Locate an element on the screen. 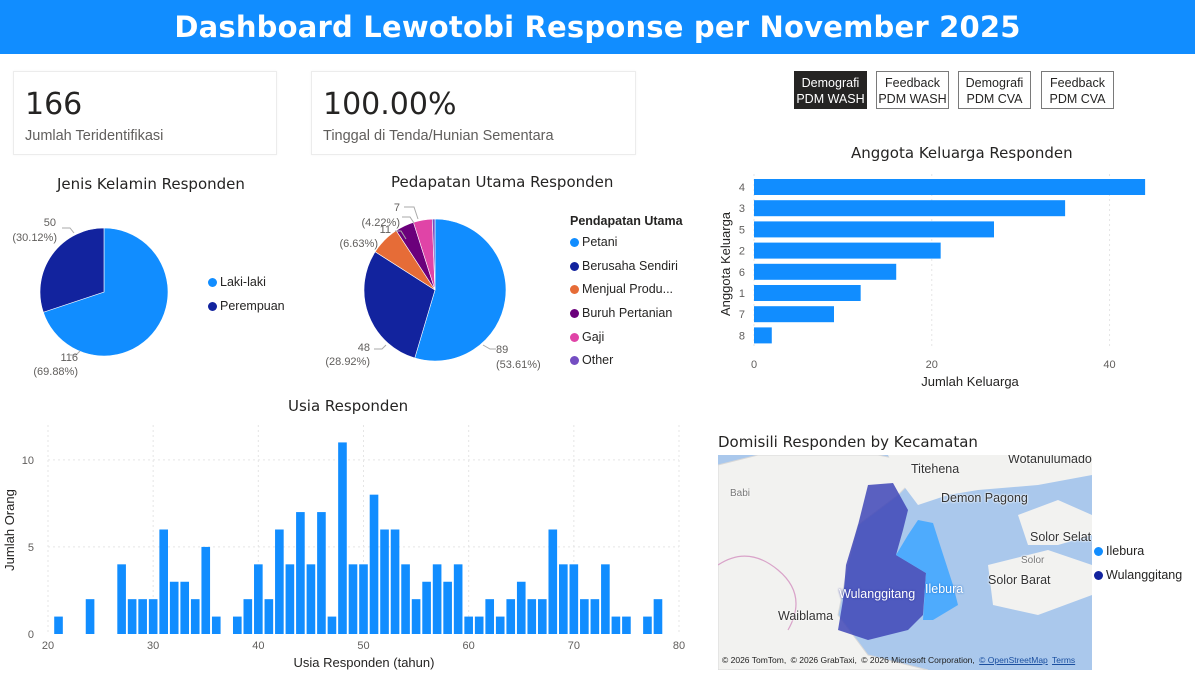 The height and width of the screenshot is (673, 1195). gender-pie-chart: 50 (30.12%) 116 (69.88%) is located at coordinates (100, 290).